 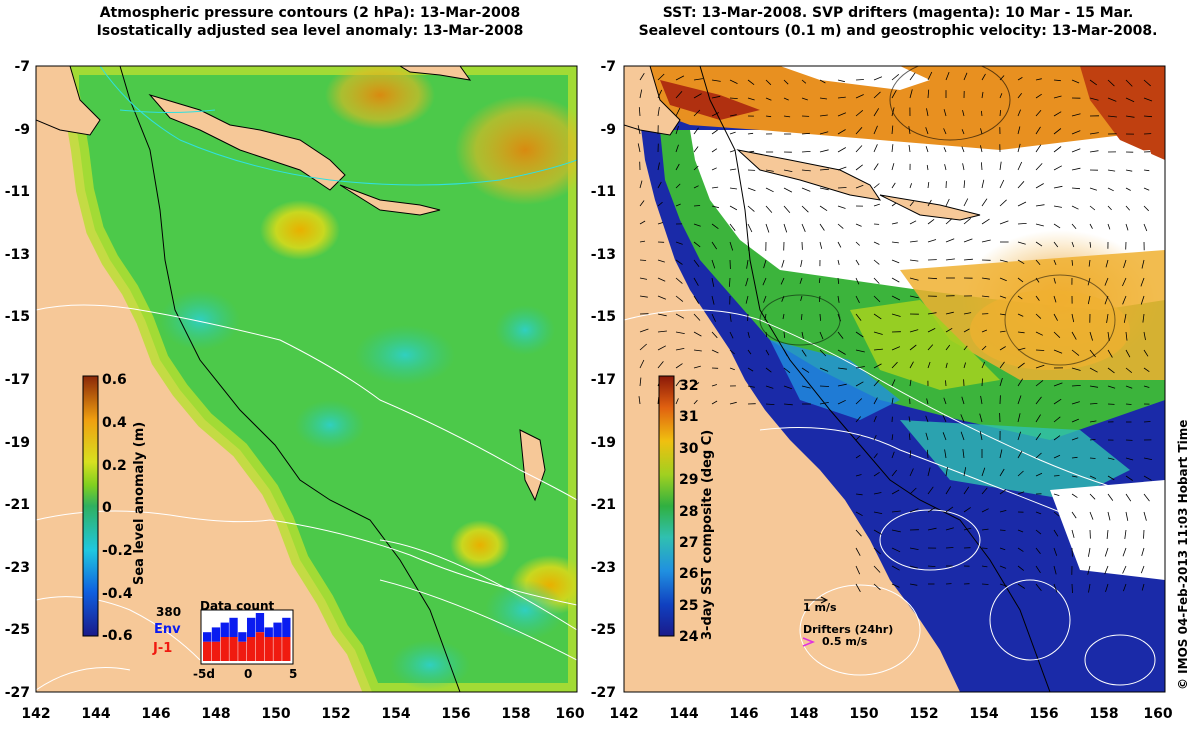 I want to click on sla-cbar-tick-6: -0.6, so click(x=117, y=636).